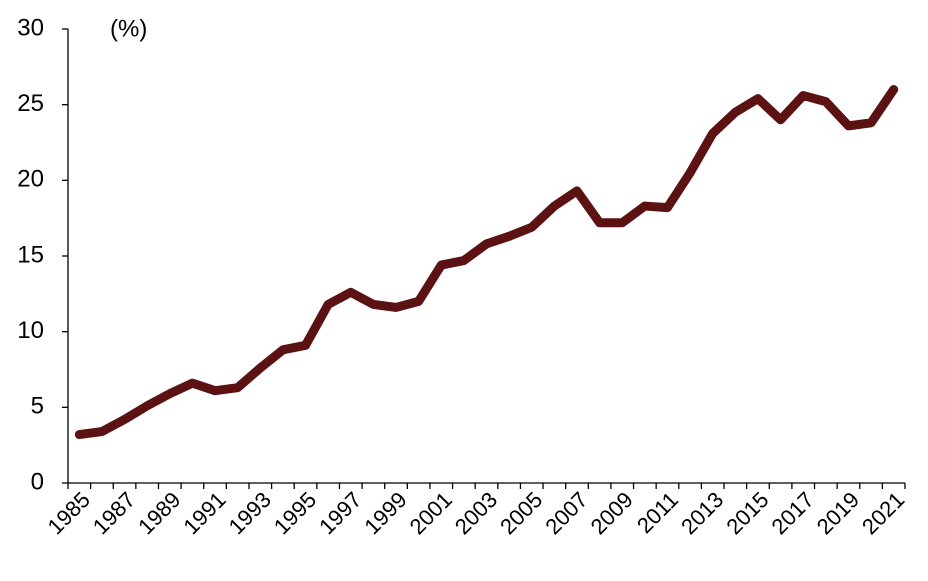 The image size is (928, 581). What do you see at coordinates (793, 513) in the screenshot?
I see `x-tick-label: 2017` at bounding box center [793, 513].